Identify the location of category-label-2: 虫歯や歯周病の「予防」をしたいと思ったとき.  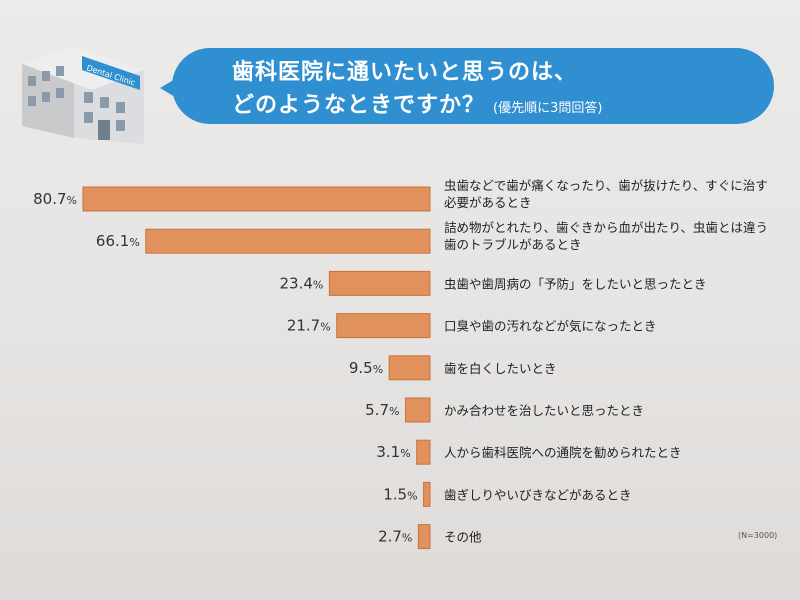
(575, 283).